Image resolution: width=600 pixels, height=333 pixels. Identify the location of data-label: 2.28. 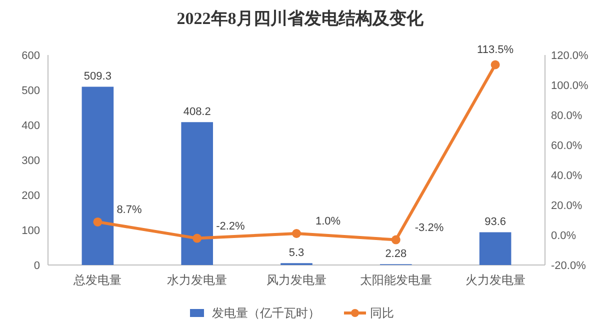
(396, 254).